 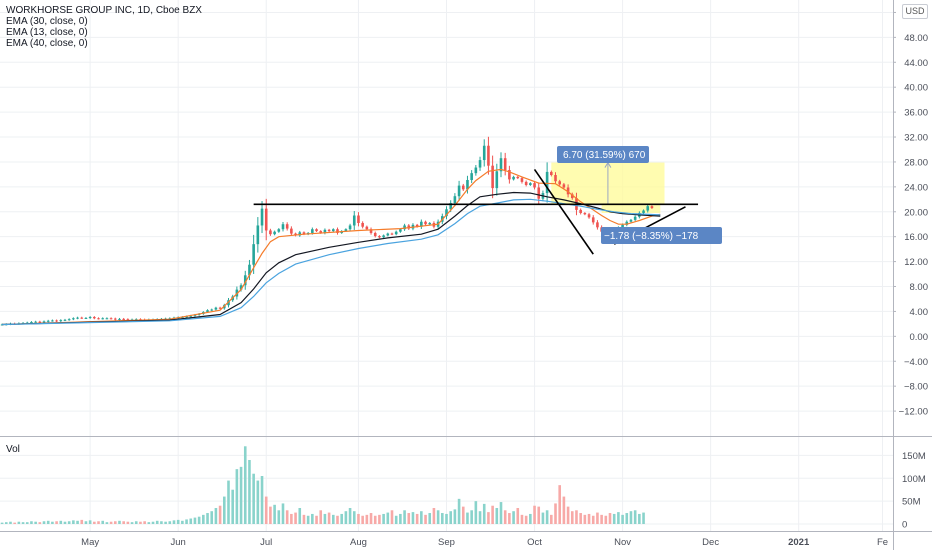 What do you see at coordinates (47, 32) in the screenshot?
I see `ema-13-legend: EMA (13, close, 0)` at bounding box center [47, 32].